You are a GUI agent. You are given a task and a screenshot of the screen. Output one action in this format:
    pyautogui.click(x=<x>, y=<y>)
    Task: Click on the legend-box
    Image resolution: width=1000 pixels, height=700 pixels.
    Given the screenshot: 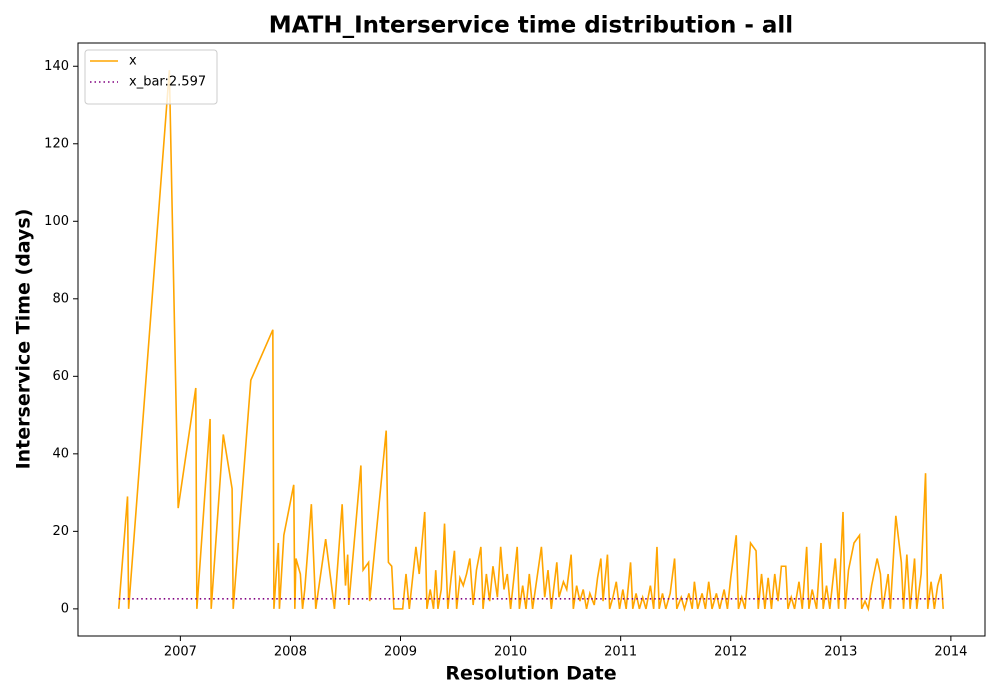 What is the action you would take?
    pyautogui.click(x=151, y=77)
    